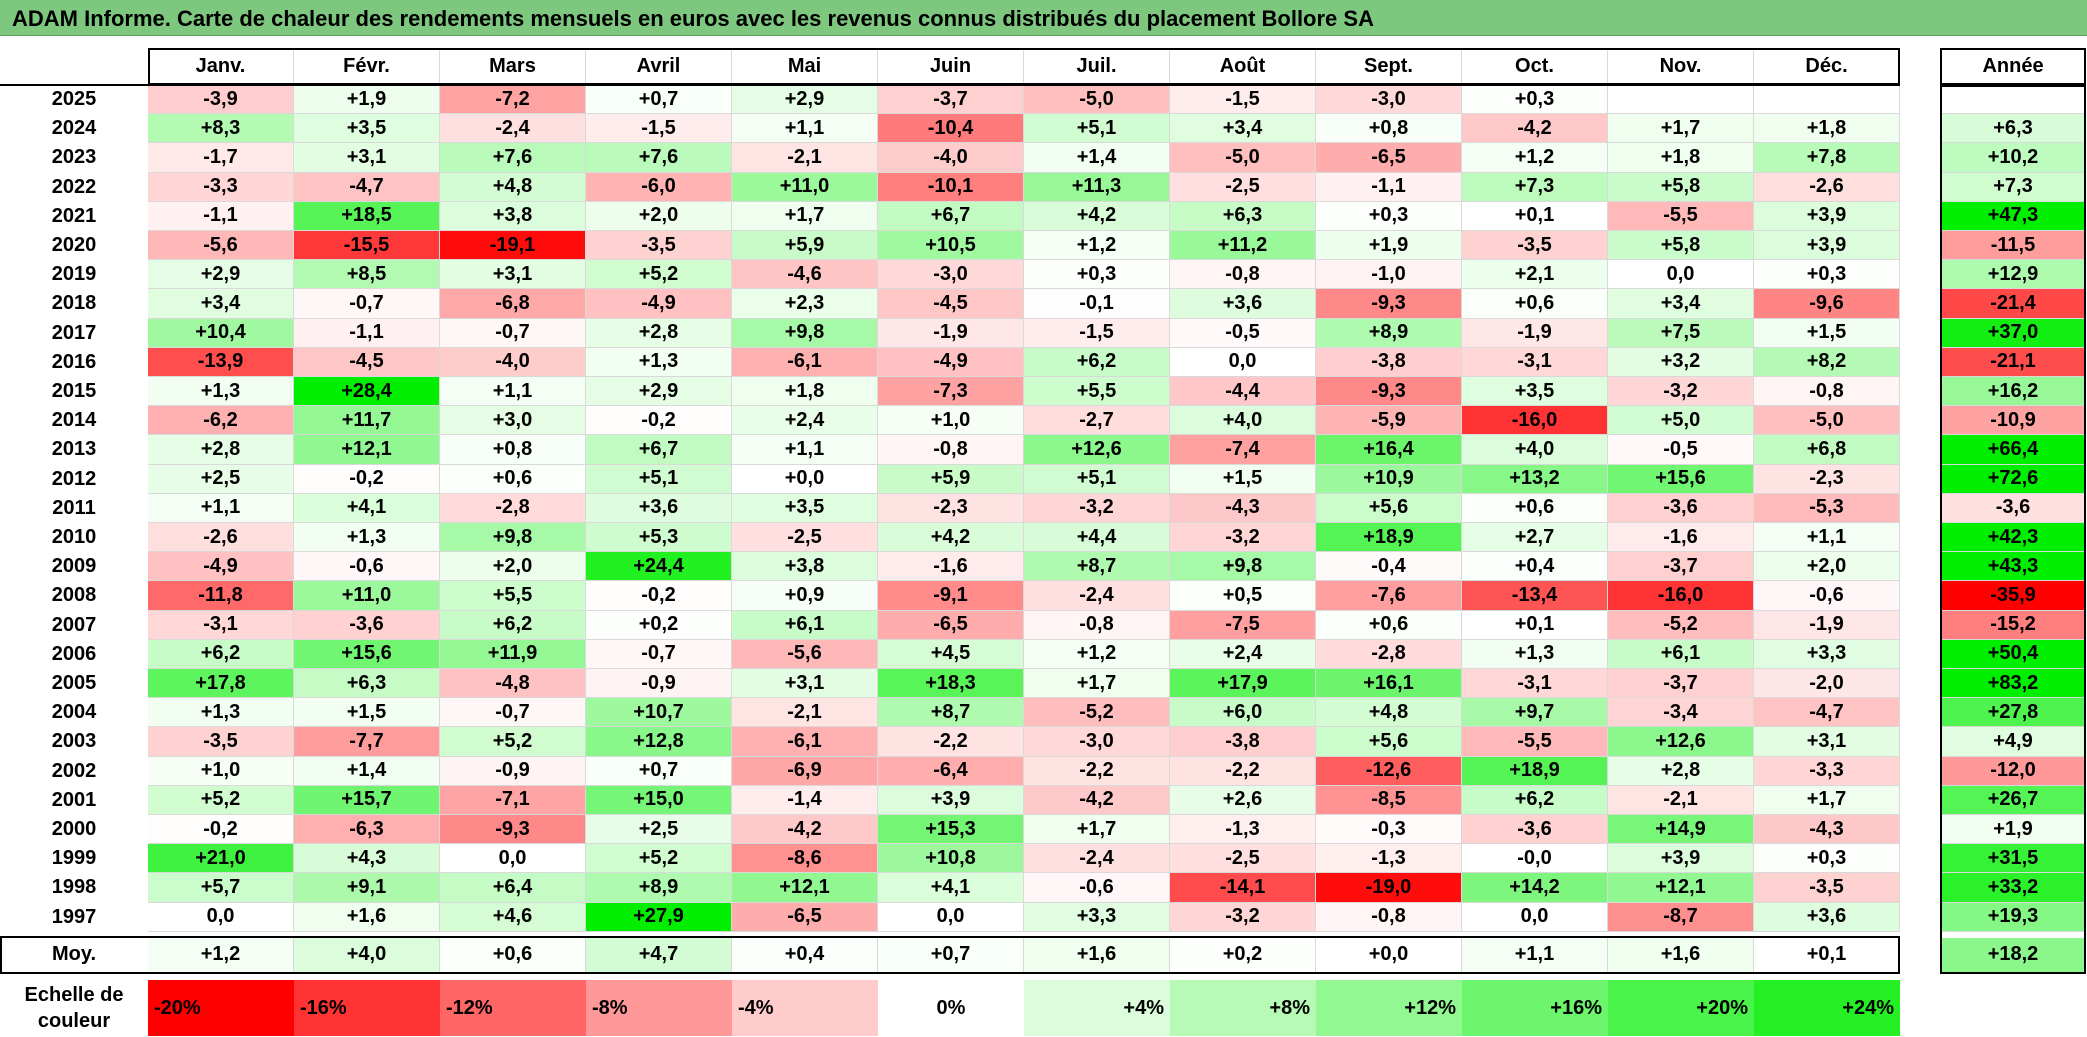 This screenshot has width=2087, height=1037. Describe the element at coordinates (221, 479) in the screenshot. I see `heatmap-cell: +2,5` at that location.